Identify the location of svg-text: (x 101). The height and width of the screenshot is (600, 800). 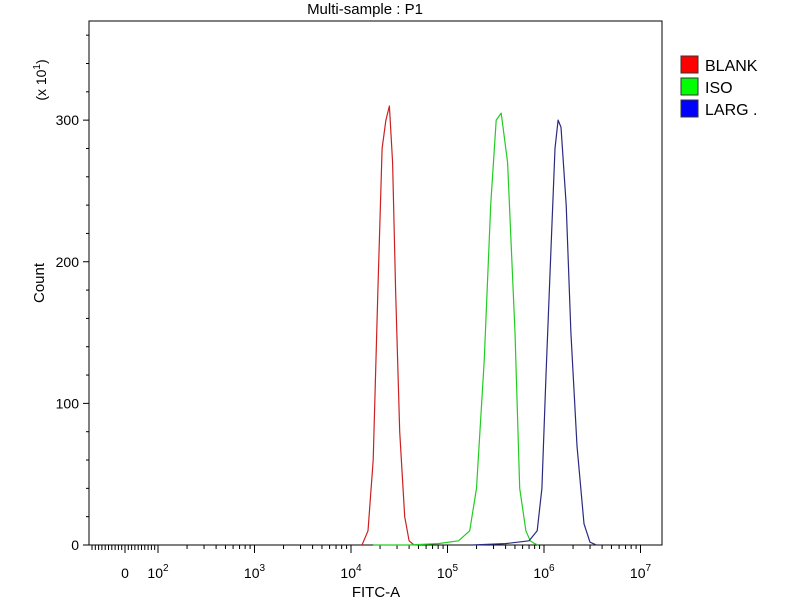
(40, 79).